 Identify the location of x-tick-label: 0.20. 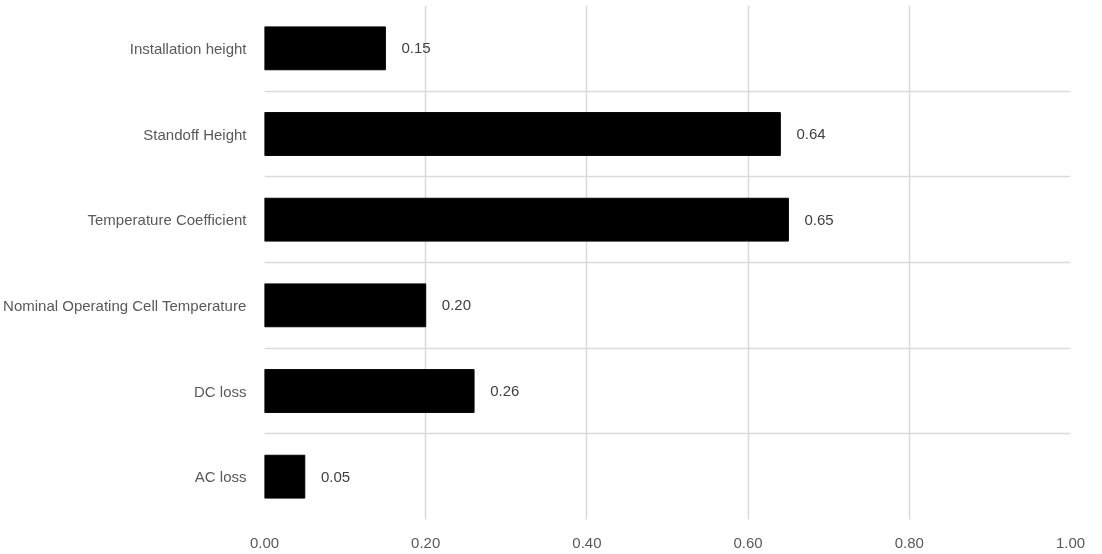
(426, 542).